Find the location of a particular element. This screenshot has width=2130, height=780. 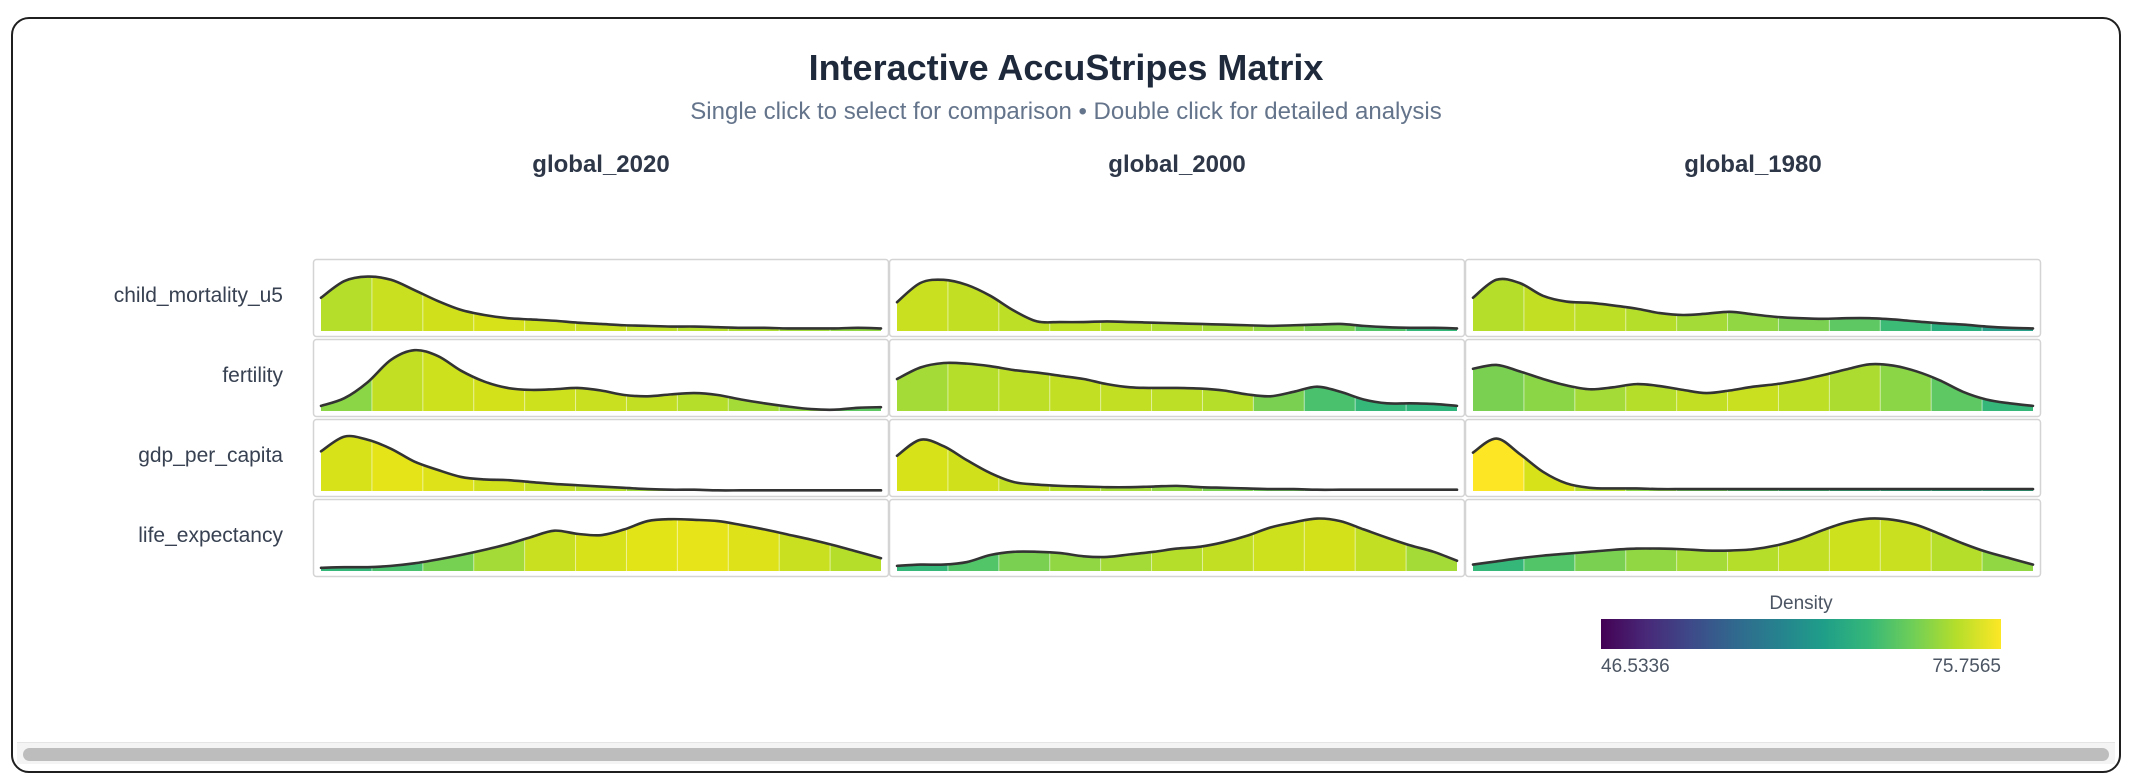

chart-title: Interactive AccuStripes Matrix is located at coordinates (1066, 67).